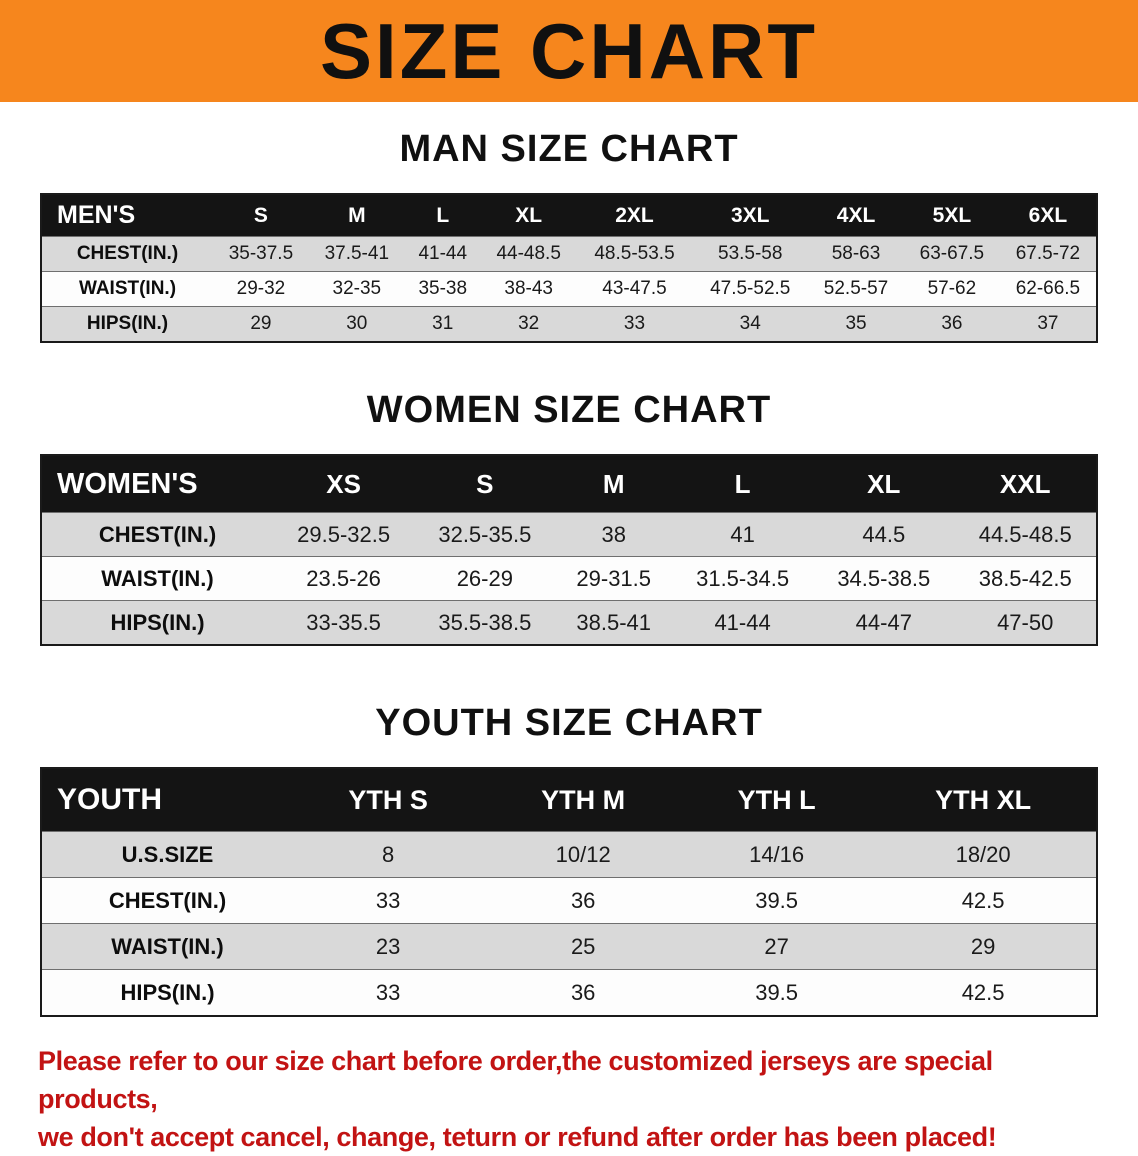 The width and height of the screenshot is (1138, 1156). Describe the element at coordinates (952, 288) in the screenshot. I see `measurement-cell: 57-62` at that location.